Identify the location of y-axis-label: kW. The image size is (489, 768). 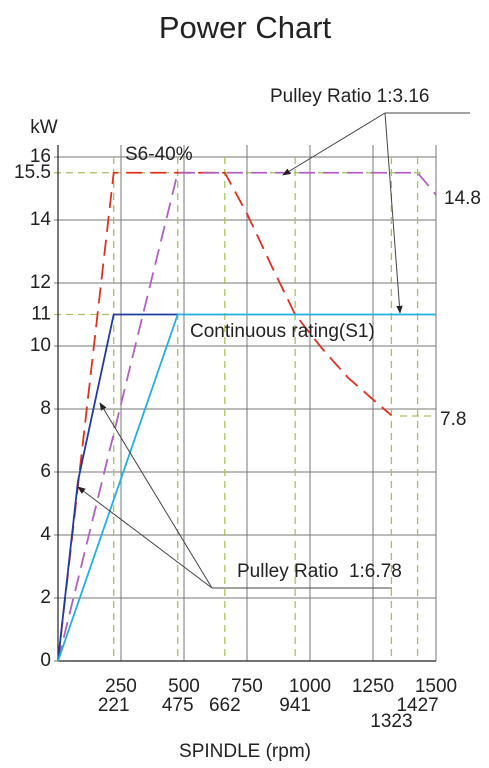
(44, 127).